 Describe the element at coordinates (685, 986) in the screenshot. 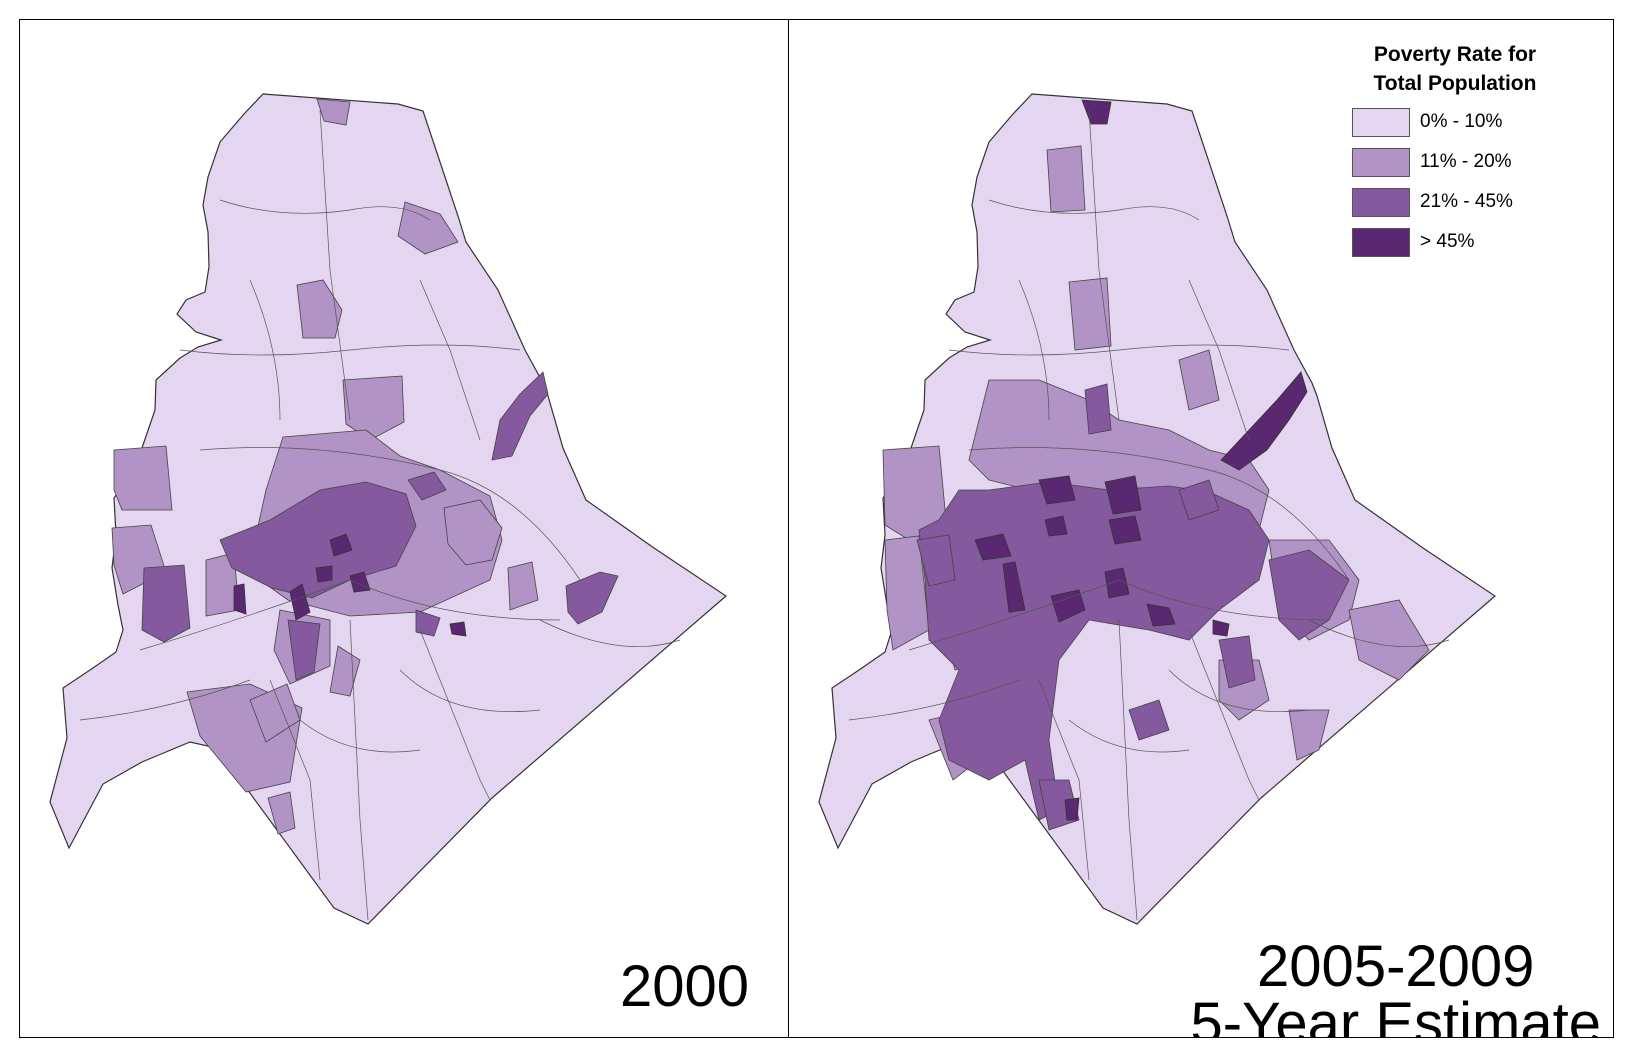

I see `year-label-2000: 2000` at that location.